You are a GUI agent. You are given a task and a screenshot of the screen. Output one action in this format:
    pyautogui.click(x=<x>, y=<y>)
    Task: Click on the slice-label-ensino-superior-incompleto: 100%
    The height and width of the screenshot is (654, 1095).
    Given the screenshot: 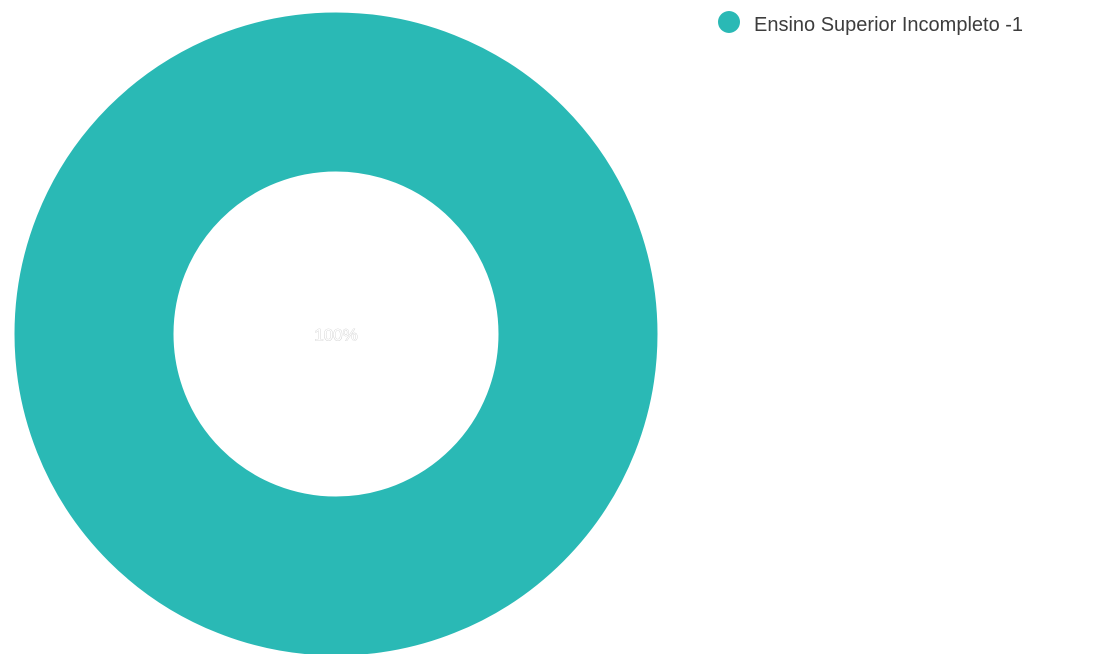 What is the action you would take?
    pyautogui.click(x=335, y=334)
    